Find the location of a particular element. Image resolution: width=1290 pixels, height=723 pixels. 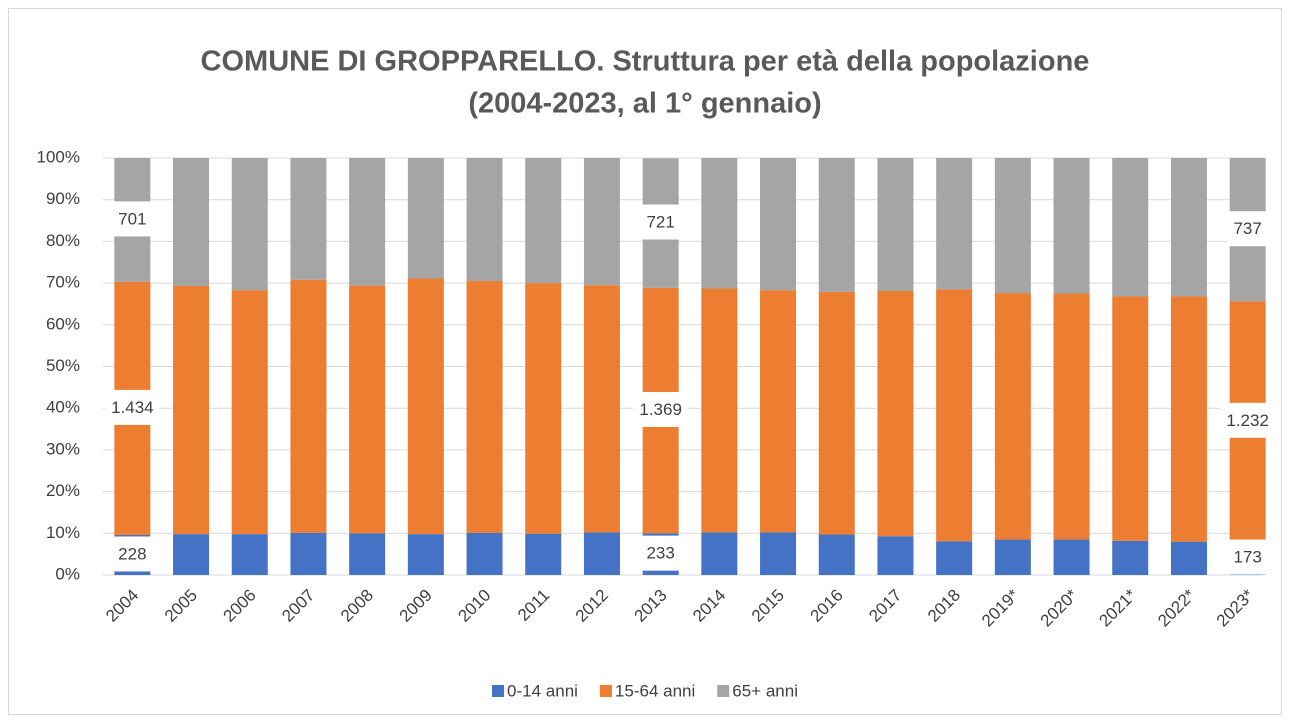

legend: 0-14 anni 15-64 anni 65+ anni is located at coordinates (645, 690).